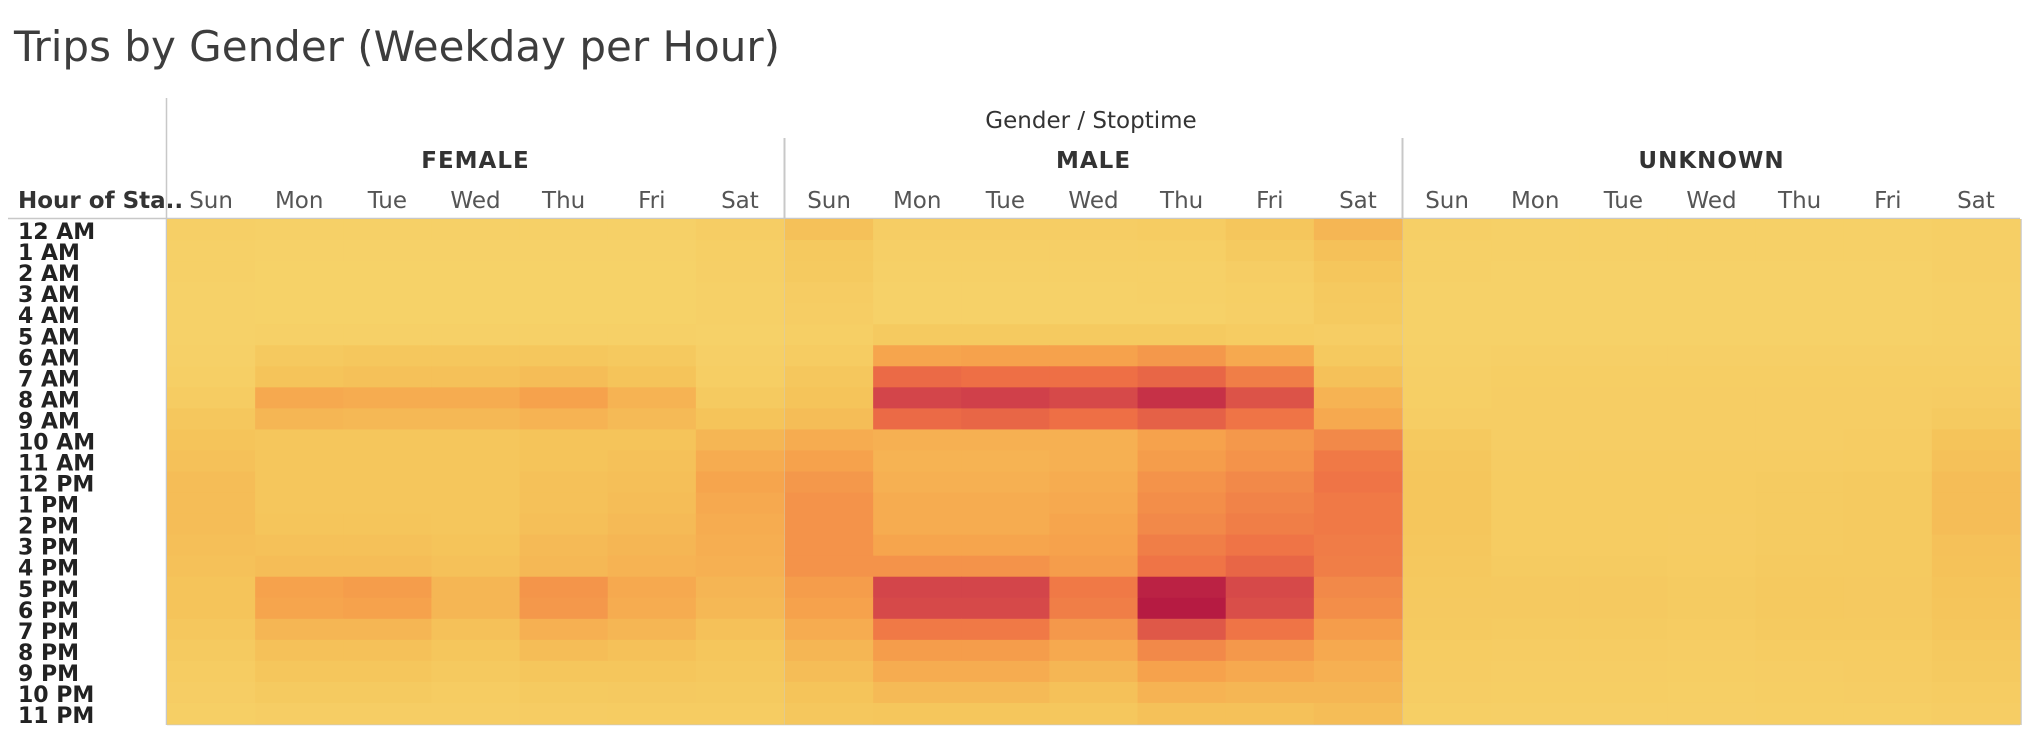 Image resolution: width=2022 pixels, height=734 pixels. Describe the element at coordinates (56, 485) in the screenshot. I see `hour-label: 12 PM` at that location.